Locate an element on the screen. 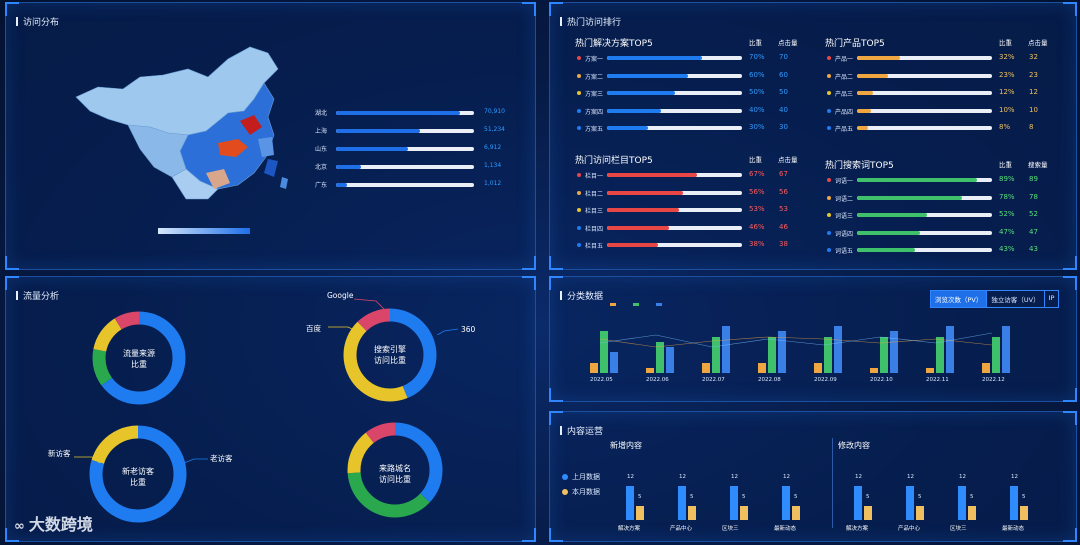 Image resolution: width=1080 pixels, height=545 pixels. rank-value: 32 is located at coordinates (1033, 57).